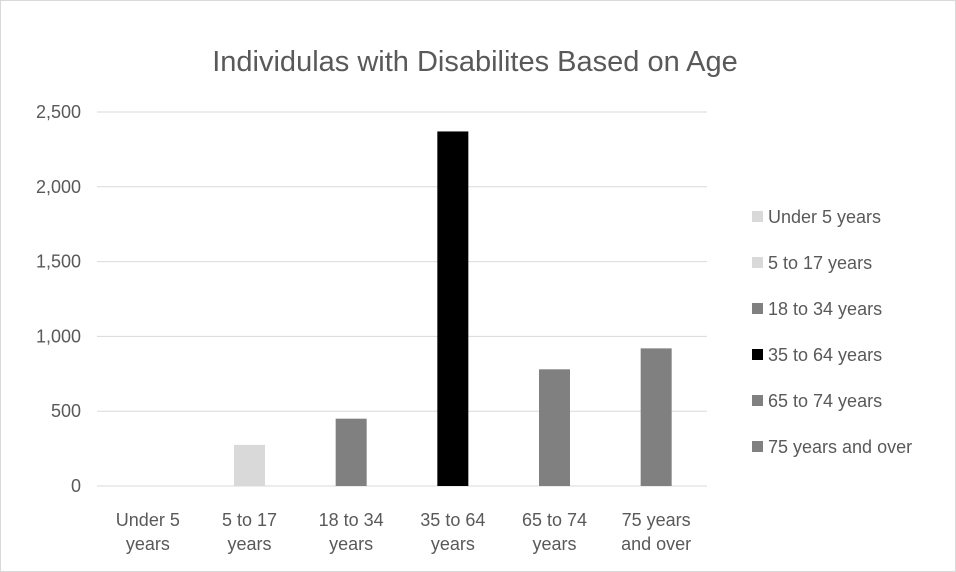  Describe the element at coordinates (825, 355) in the screenshot. I see `legend-label: 35 to 64 years` at that location.